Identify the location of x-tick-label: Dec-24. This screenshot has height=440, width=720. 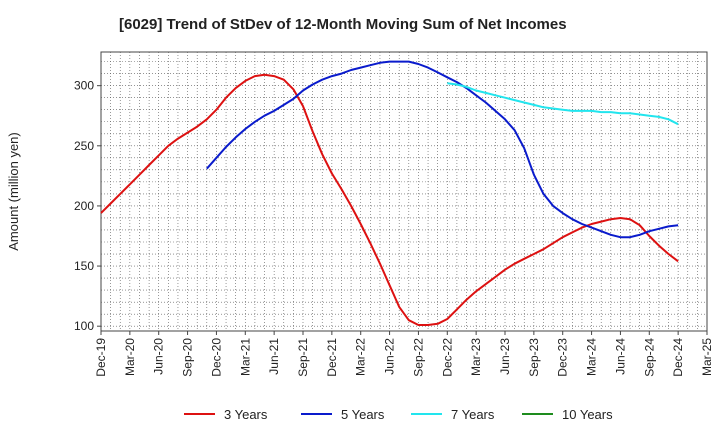
(678, 357).